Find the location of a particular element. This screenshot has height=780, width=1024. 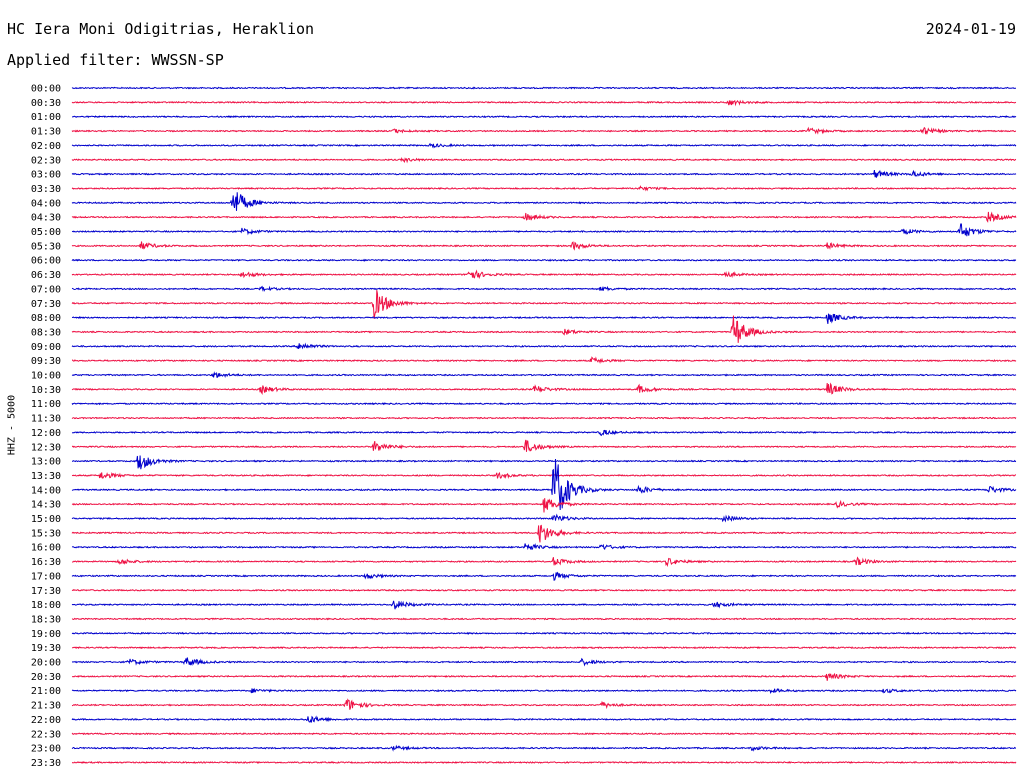

time-label: 11:30 is located at coordinates (46, 419).